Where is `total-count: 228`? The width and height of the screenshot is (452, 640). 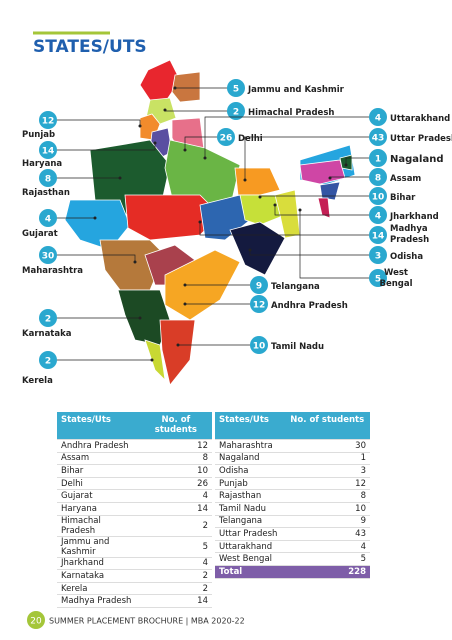 total-count: 228 is located at coordinates (327, 572).